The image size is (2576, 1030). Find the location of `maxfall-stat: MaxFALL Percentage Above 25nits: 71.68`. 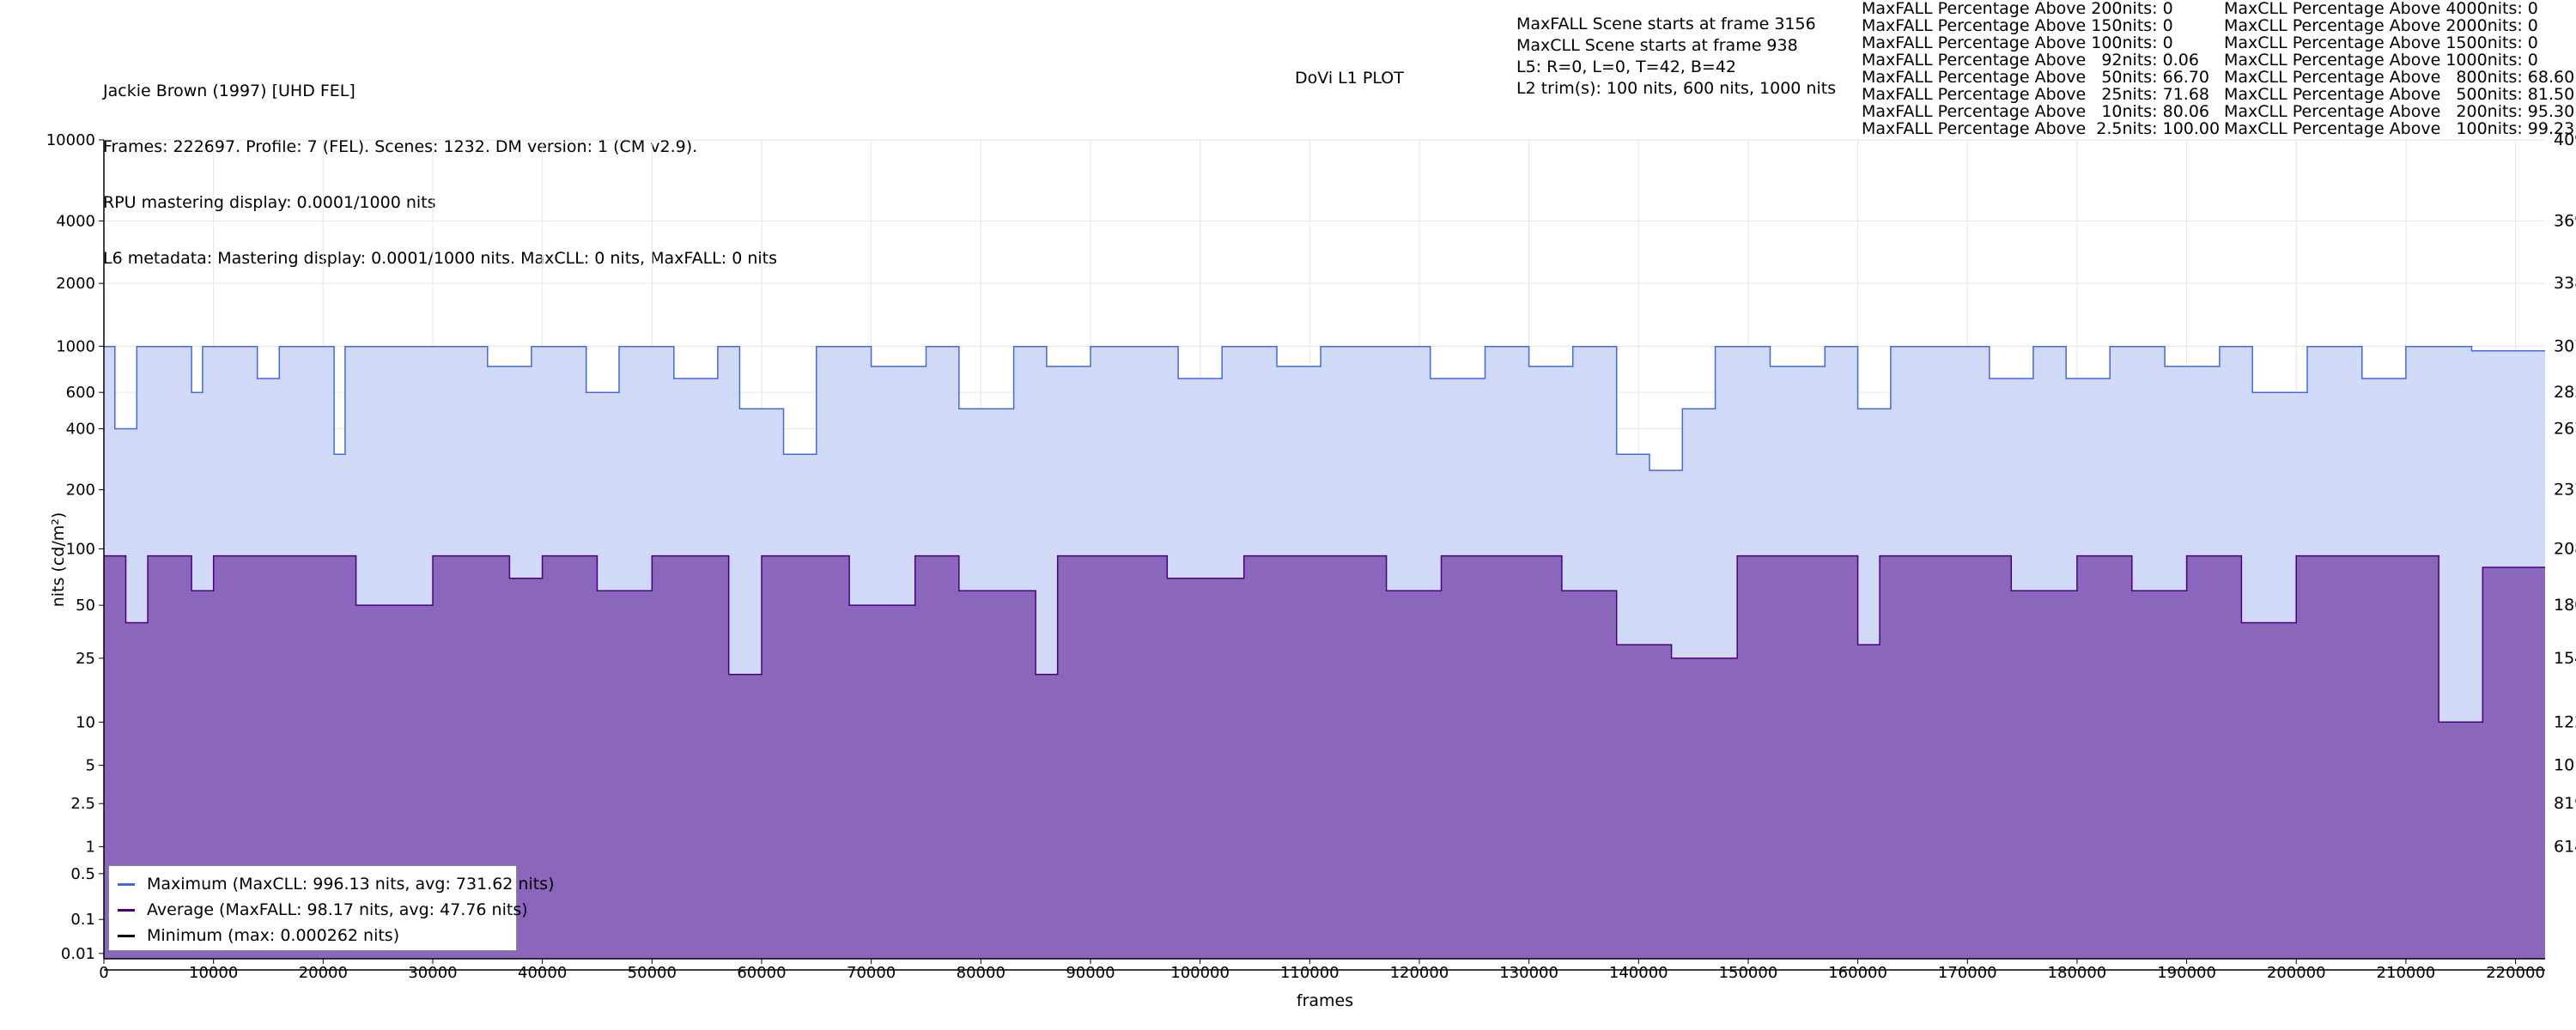

maxfall-stat: MaxFALL Percentage Above 25nits: 71.68 is located at coordinates (2036, 94).